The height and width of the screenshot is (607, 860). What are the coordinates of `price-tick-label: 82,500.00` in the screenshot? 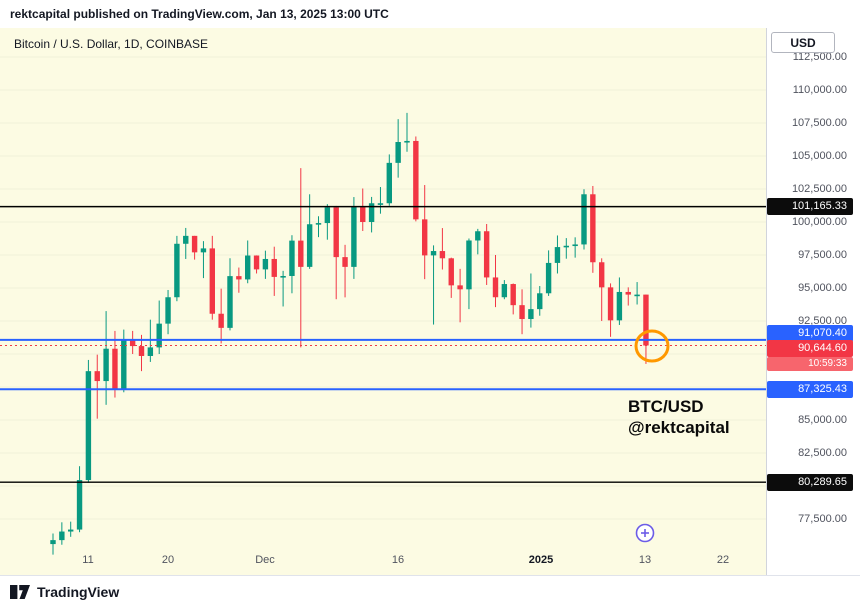 It's located at (822, 453).